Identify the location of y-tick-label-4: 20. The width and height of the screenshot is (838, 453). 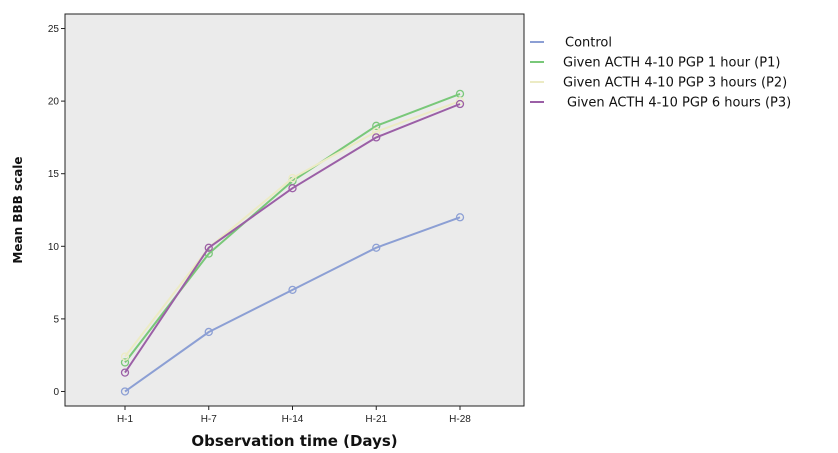
(54, 102).